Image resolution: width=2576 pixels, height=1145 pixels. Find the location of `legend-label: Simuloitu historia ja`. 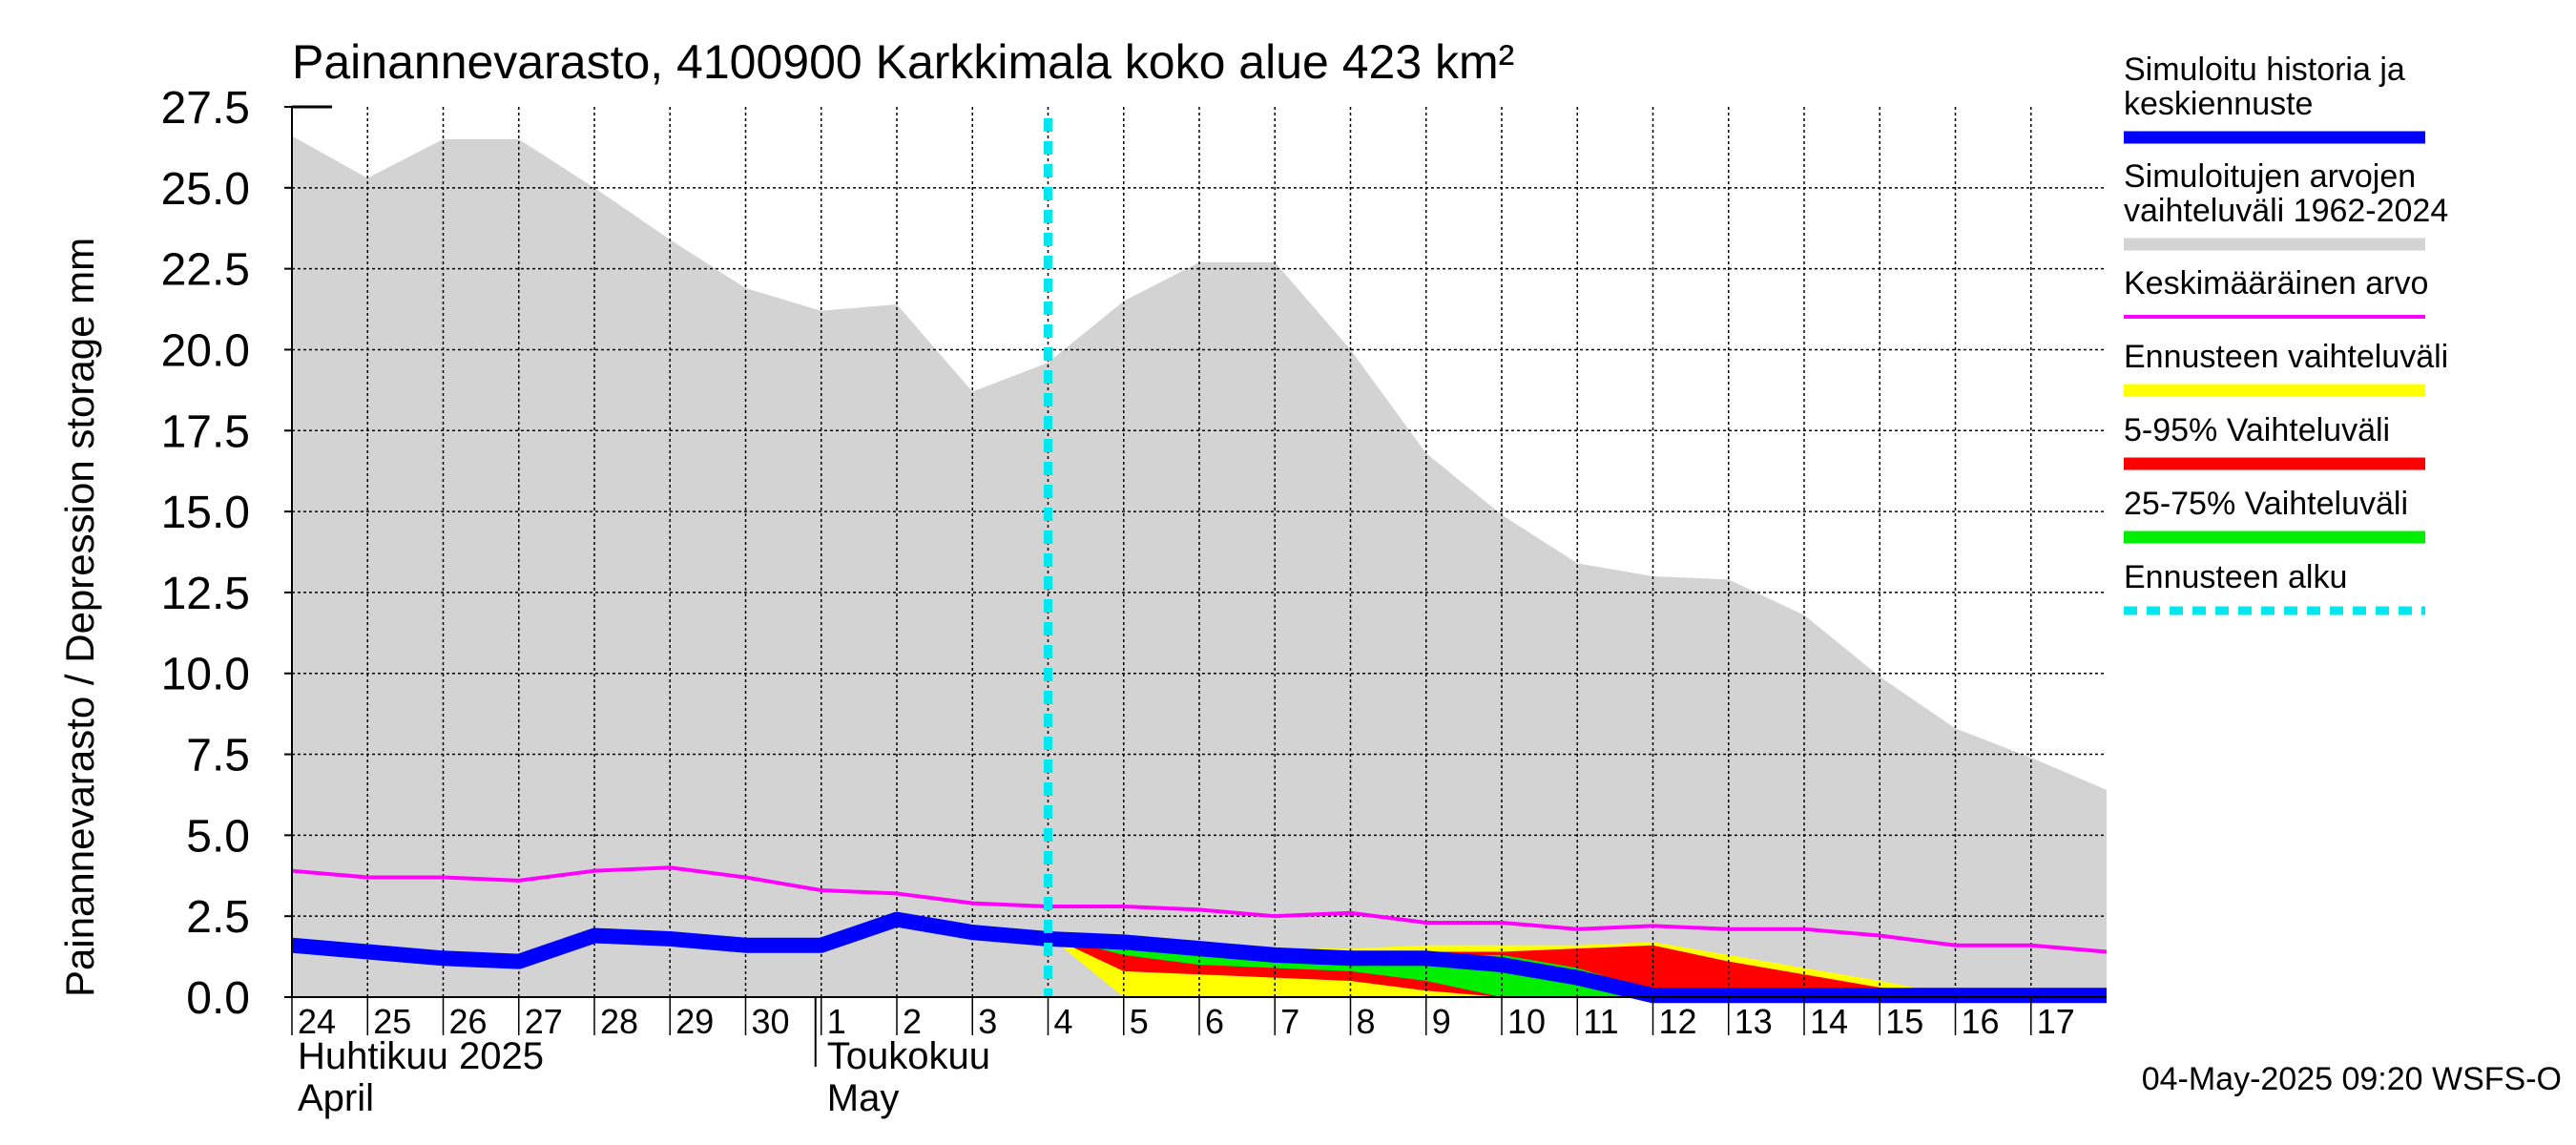

legend-label: Simuloitu historia ja is located at coordinates (2264, 70).